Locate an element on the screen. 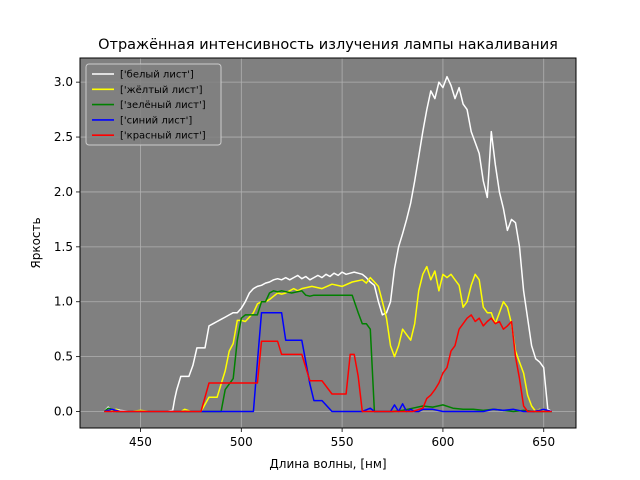  legend-box is located at coordinates (153, 104).